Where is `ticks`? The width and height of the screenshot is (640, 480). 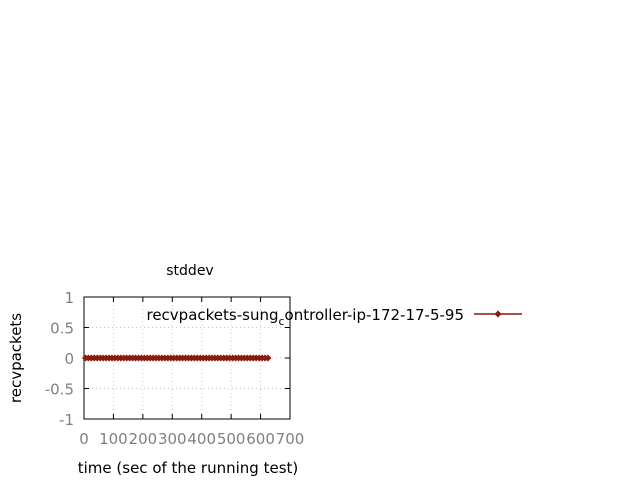 ticks is located at coordinates (187, 358).